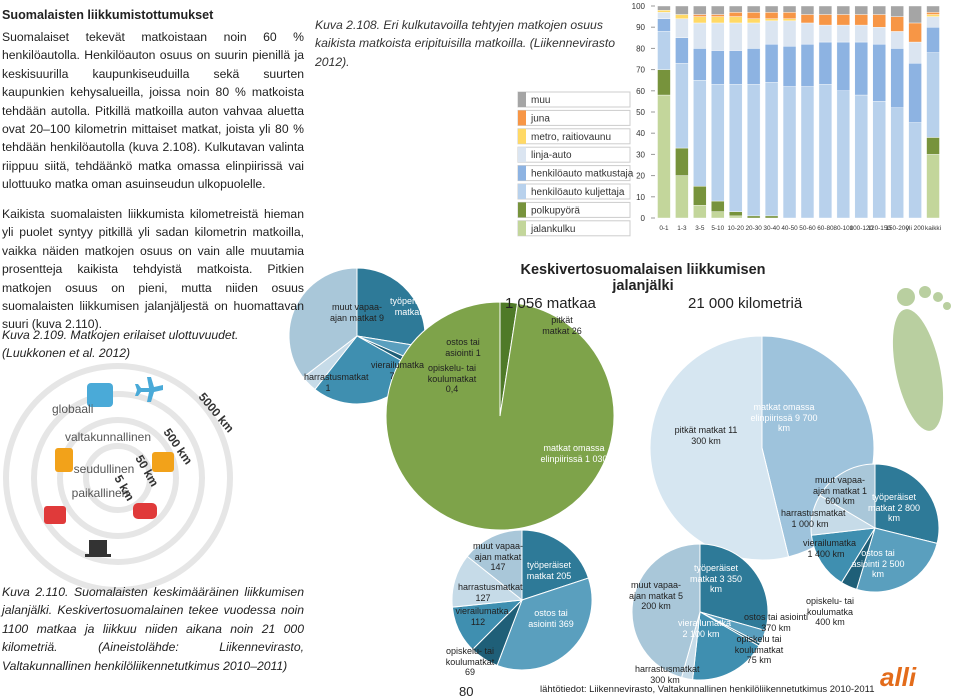  What do you see at coordinates (667, 674) in the screenshot?
I see `pie-label: harrastusmatkat 300 km` at bounding box center [667, 674].